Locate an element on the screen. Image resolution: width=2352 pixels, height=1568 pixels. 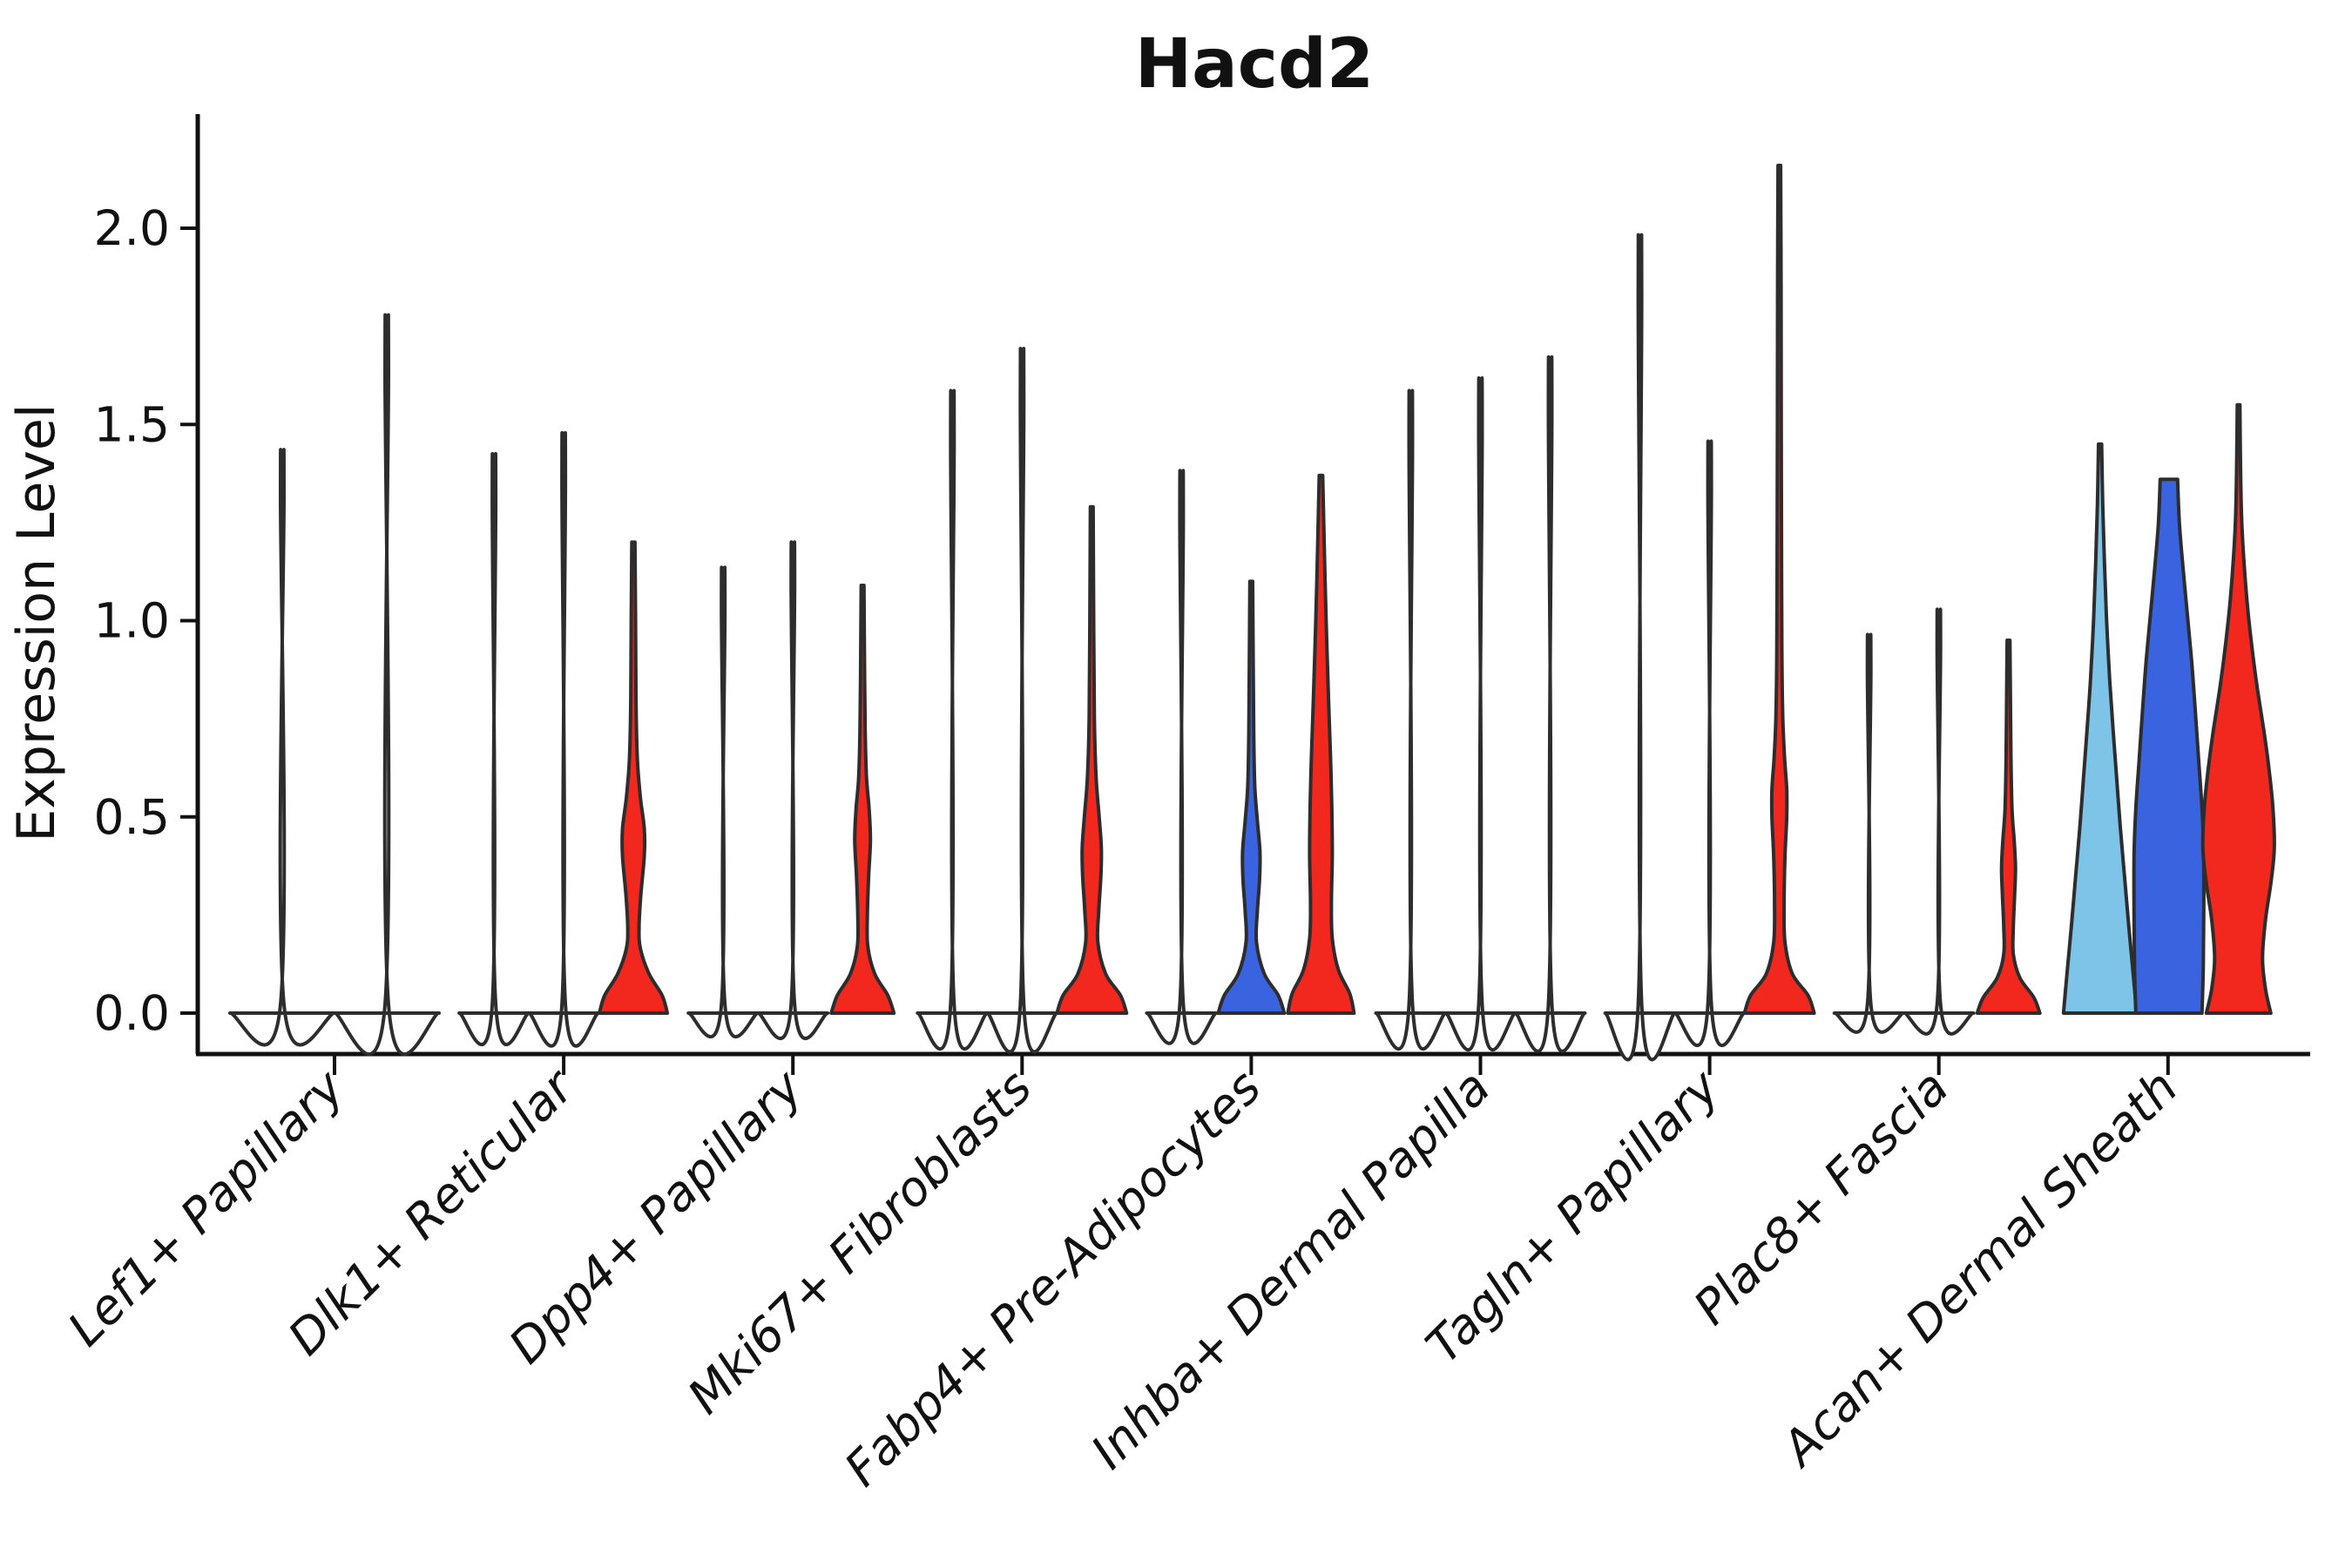
y-tick-label: 0.5 is located at coordinates (132, 817).